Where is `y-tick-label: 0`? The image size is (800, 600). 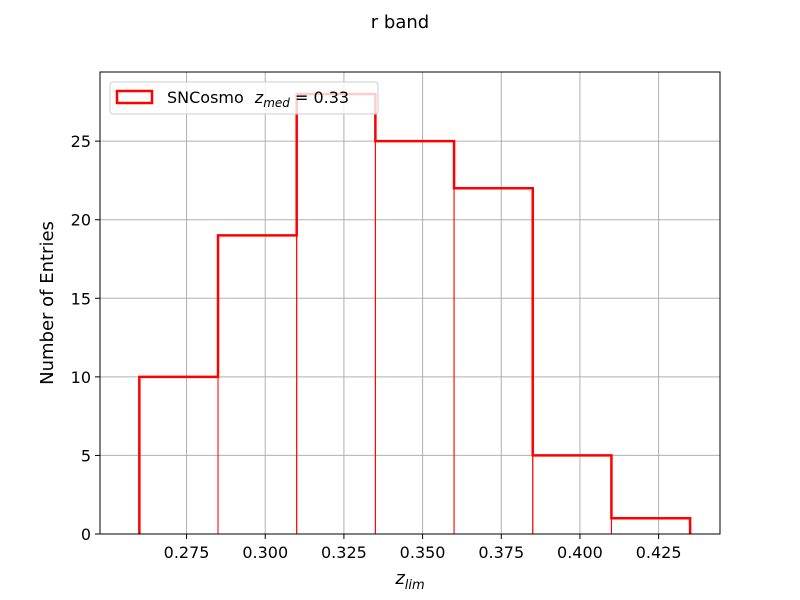
y-tick-label: 0 is located at coordinates (86, 534).